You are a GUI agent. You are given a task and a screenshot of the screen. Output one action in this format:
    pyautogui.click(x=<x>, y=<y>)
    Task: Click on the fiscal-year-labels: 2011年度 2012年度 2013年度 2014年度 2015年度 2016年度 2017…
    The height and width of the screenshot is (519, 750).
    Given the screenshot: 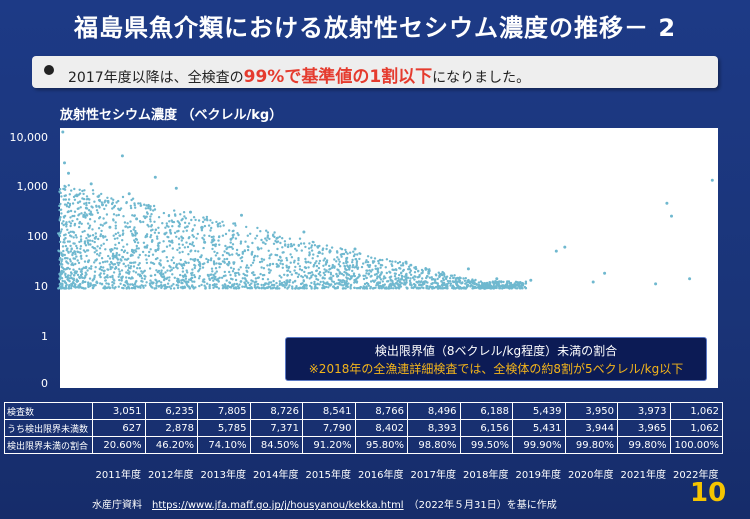 What is the action you would take?
    pyautogui.click(x=375, y=475)
    